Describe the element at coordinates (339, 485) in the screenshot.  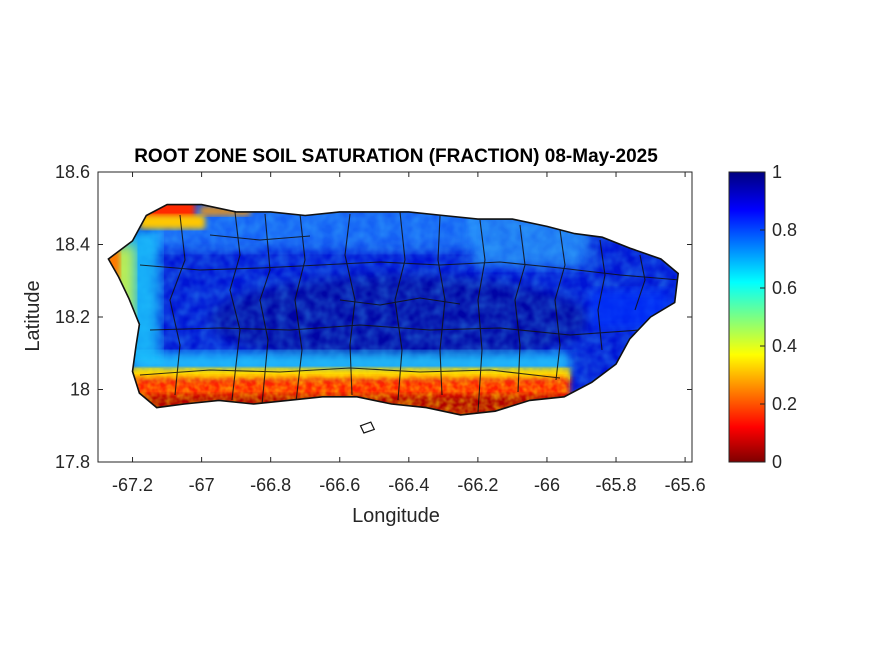
I see `x-tick-label: -66.6` at that location.